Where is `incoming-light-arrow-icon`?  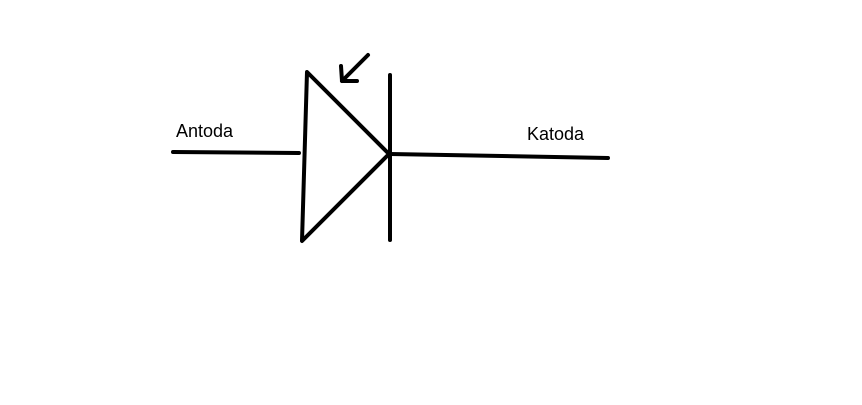
incoming-light-arrow-icon is located at coordinates (354, 68).